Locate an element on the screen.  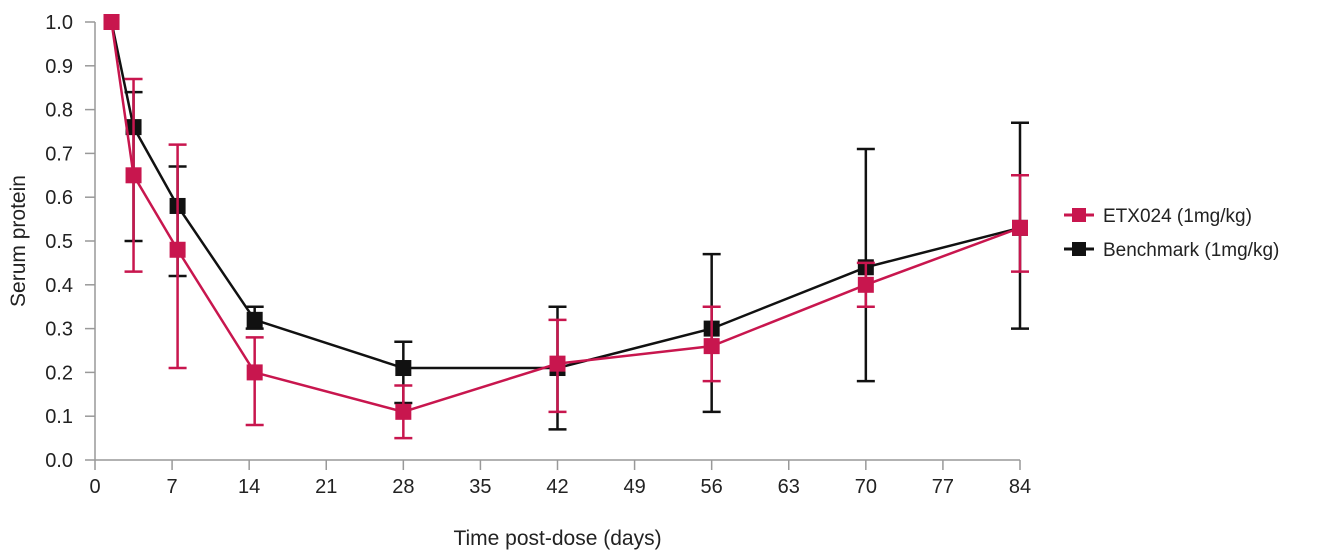
legend-item: Benchmark (1mg/kg) is located at coordinates (1171, 250).